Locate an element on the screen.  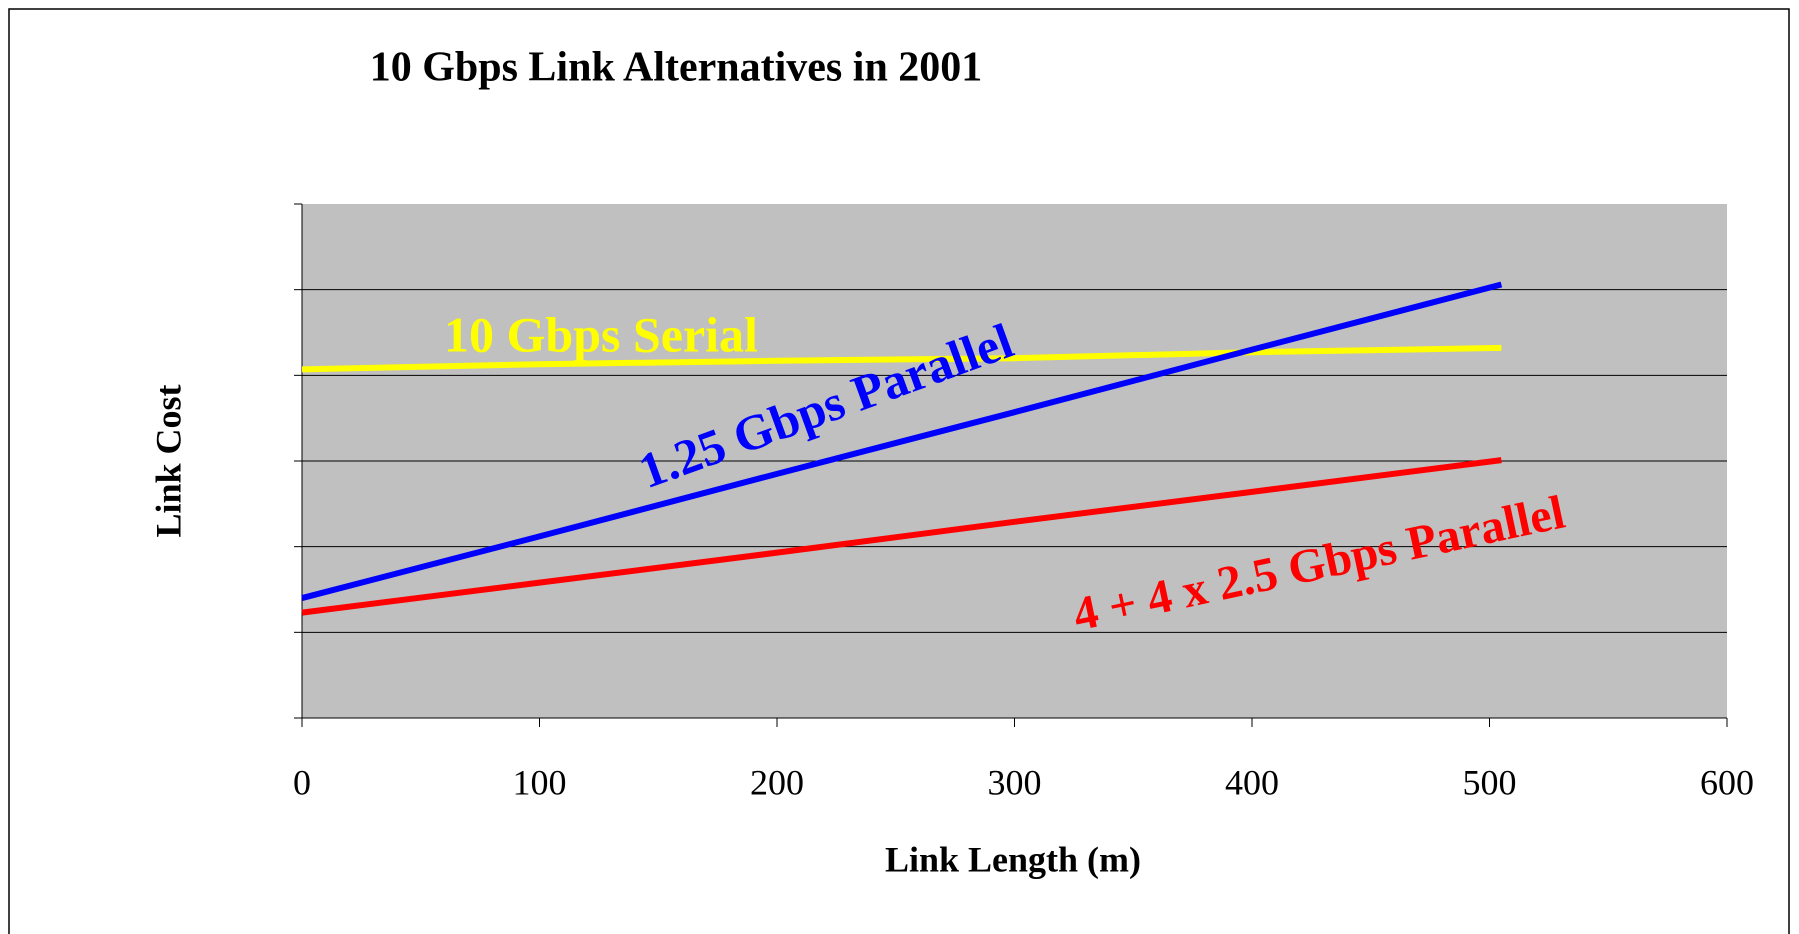
x-tick-label: 400 is located at coordinates (1252, 782).